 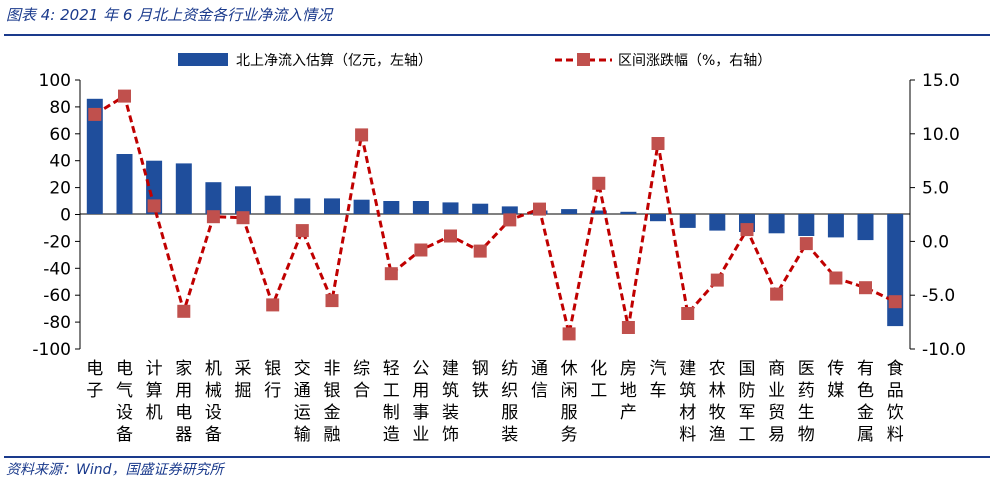 I want to click on category-label: 国防军工, so click(x=747, y=402).